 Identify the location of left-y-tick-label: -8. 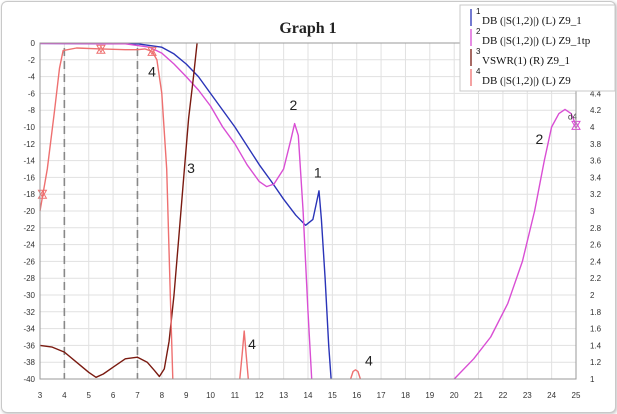
(32, 110).